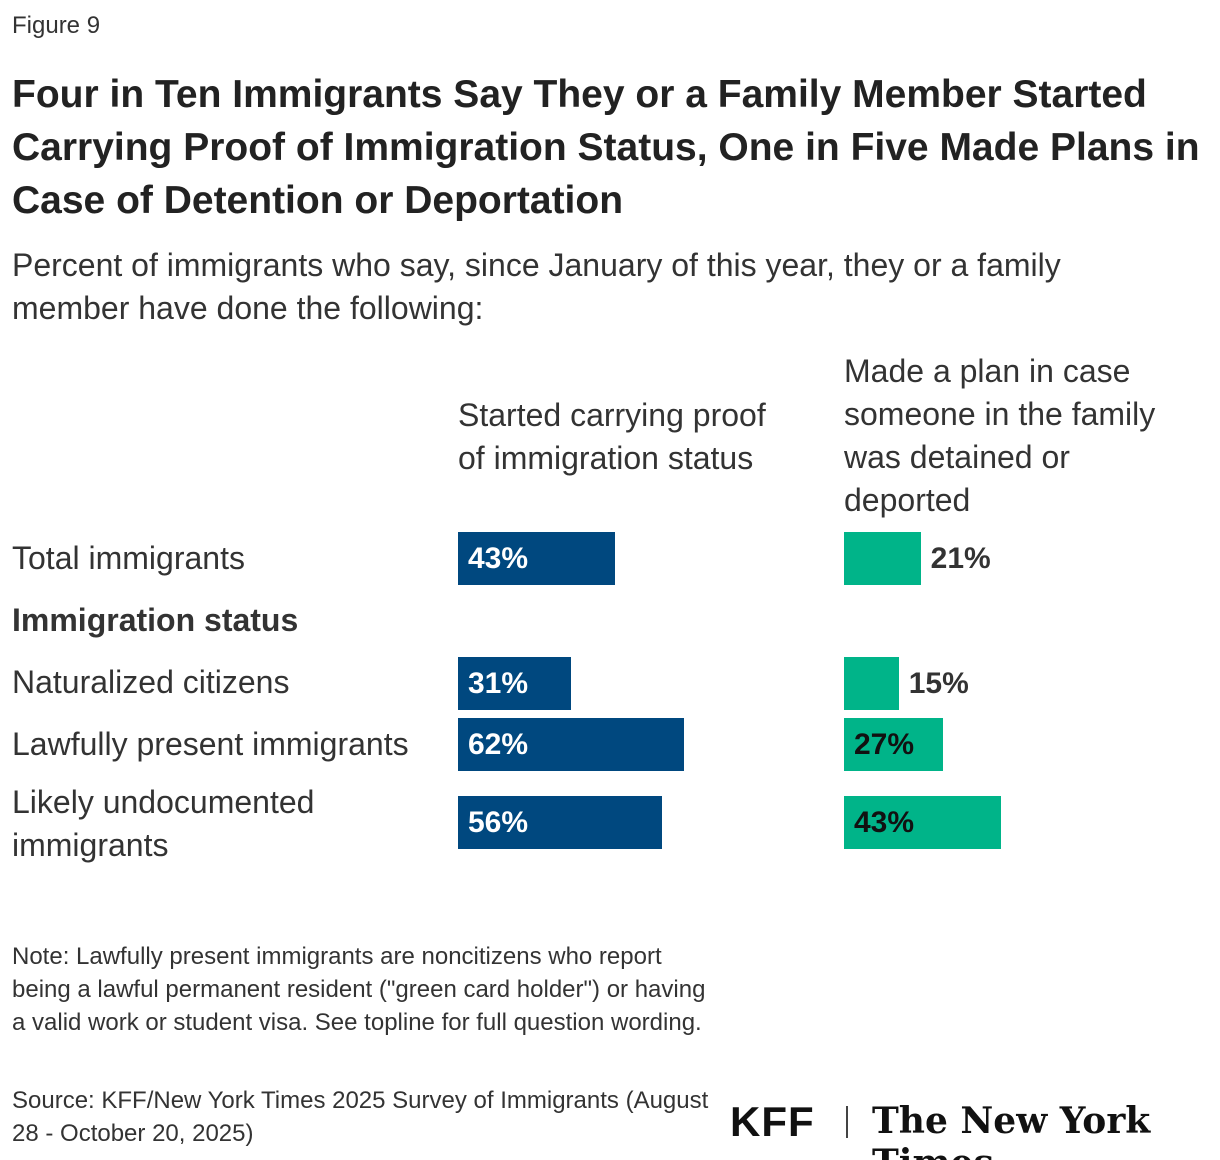 The height and width of the screenshot is (1160, 1220). What do you see at coordinates (884, 744) in the screenshot?
I see `bar-value-label: 27%` at bounding box center [884, 744].